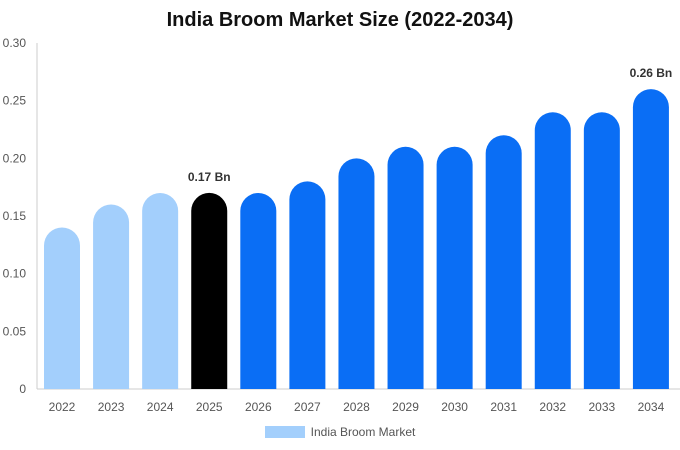  I want to click on chart-title: India Broom Market Size (2022-2034), so click(340, 20).